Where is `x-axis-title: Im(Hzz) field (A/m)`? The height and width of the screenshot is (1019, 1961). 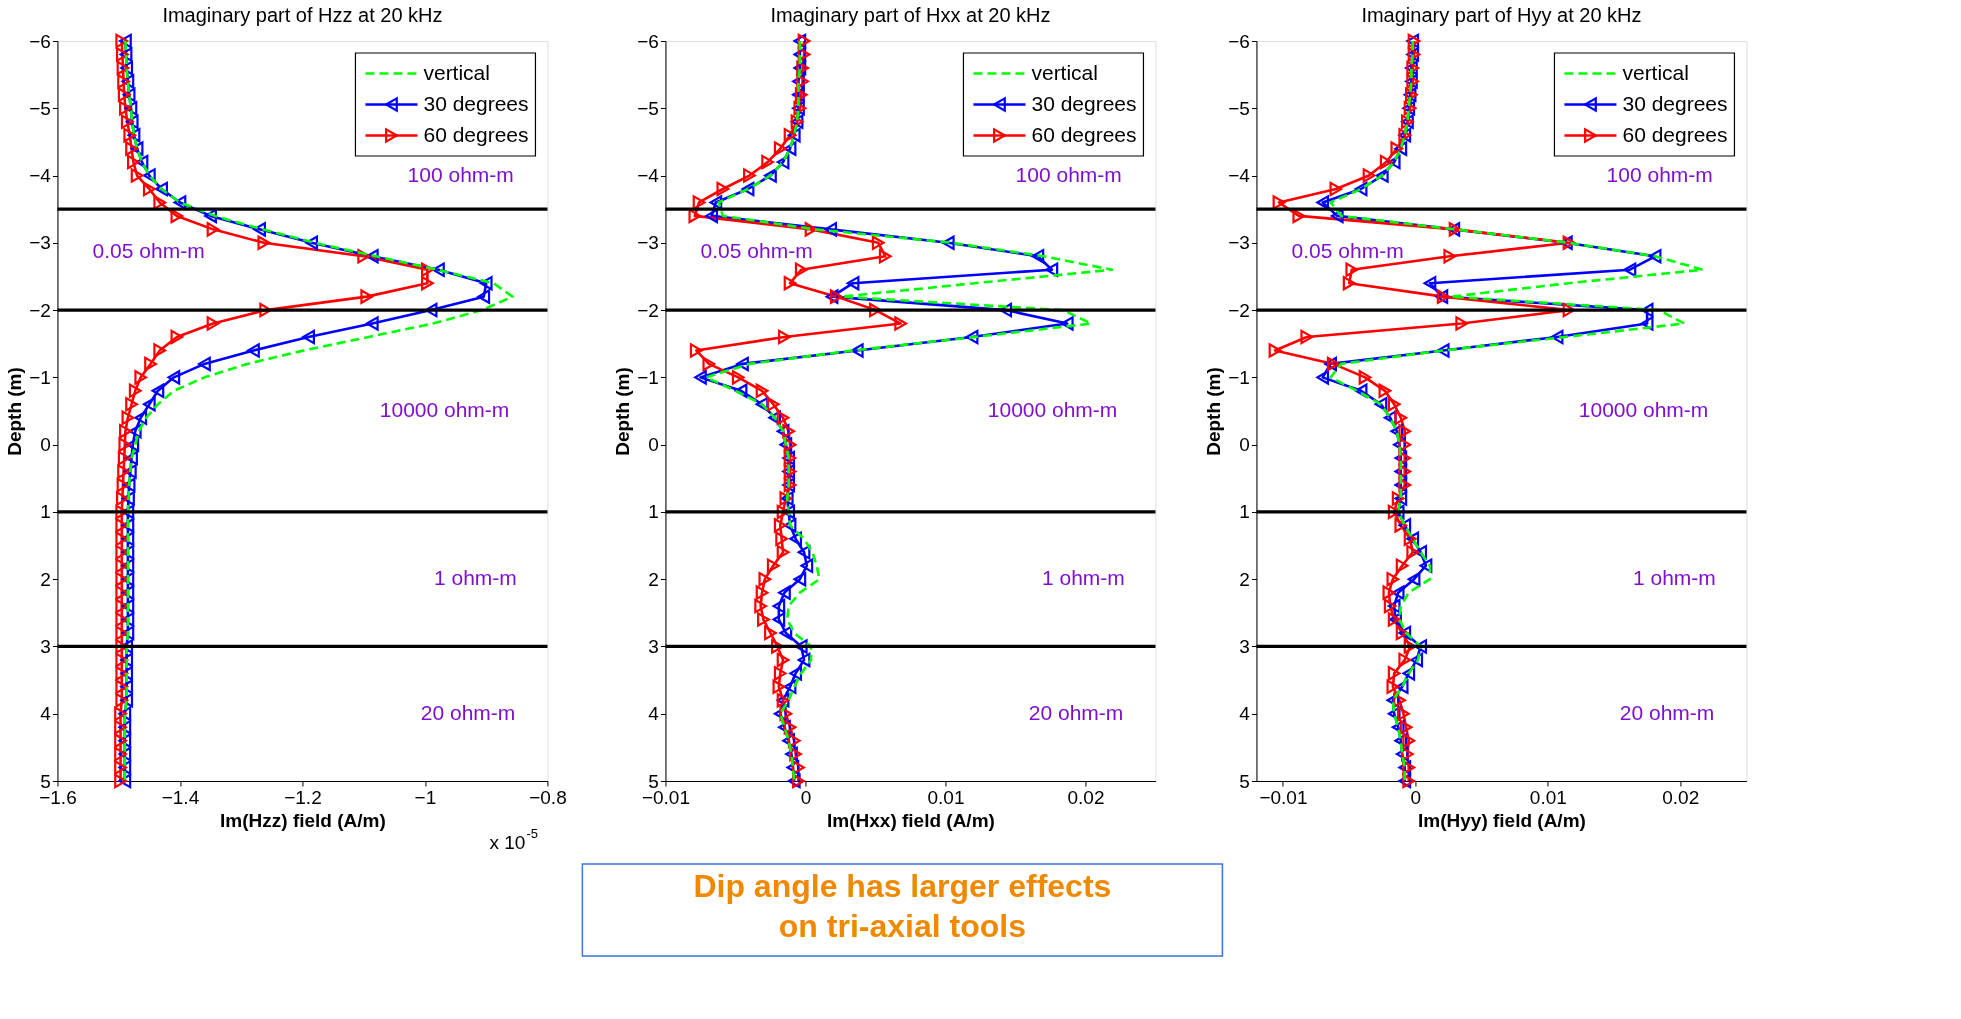
x-axis-title: Im(Hzz) field (A/m) is located at coordinates (303, 820).